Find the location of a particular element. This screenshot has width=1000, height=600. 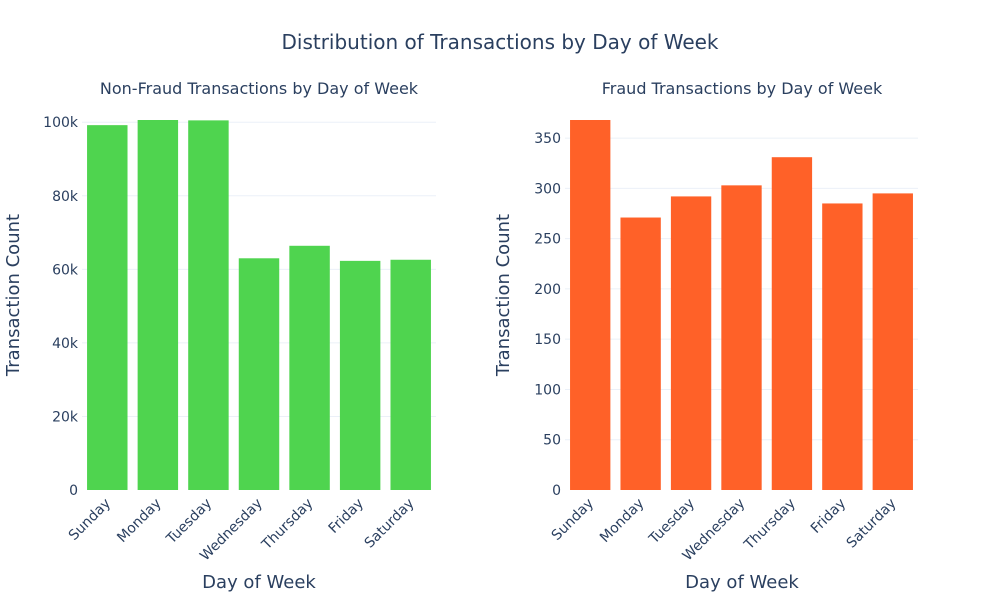

nonfraud-x-tick-label: Sunday is located at coordinates (90, 520).